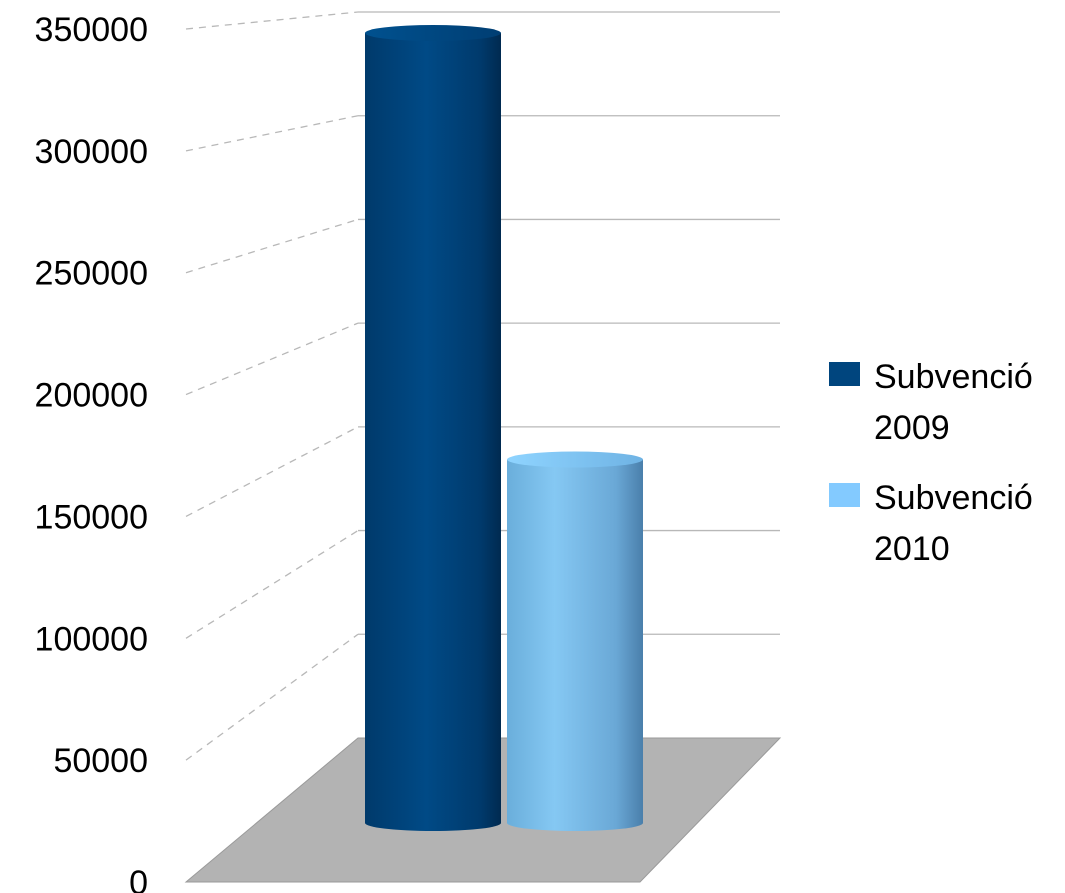  I want to click on y-tick-label: 0, so click(138, 878).